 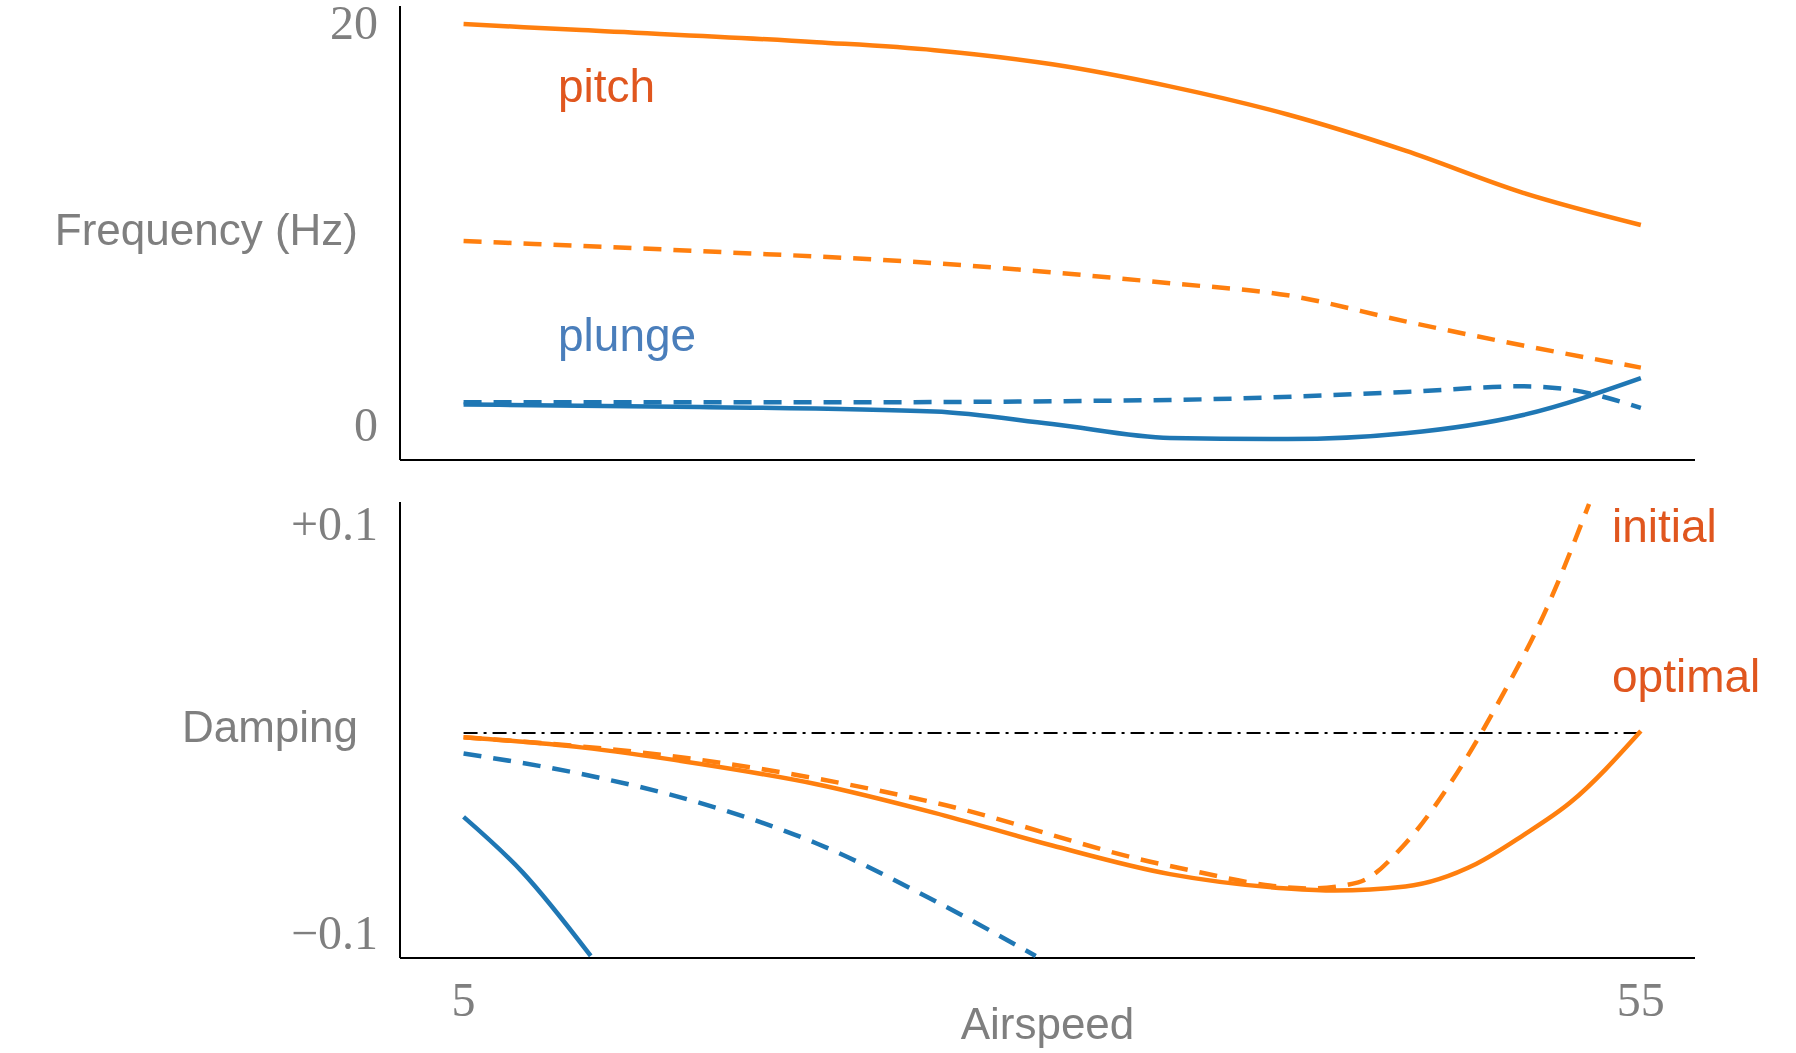 I want to click on x-axis-title: Airspeed, so click(x=1047, y=1023).